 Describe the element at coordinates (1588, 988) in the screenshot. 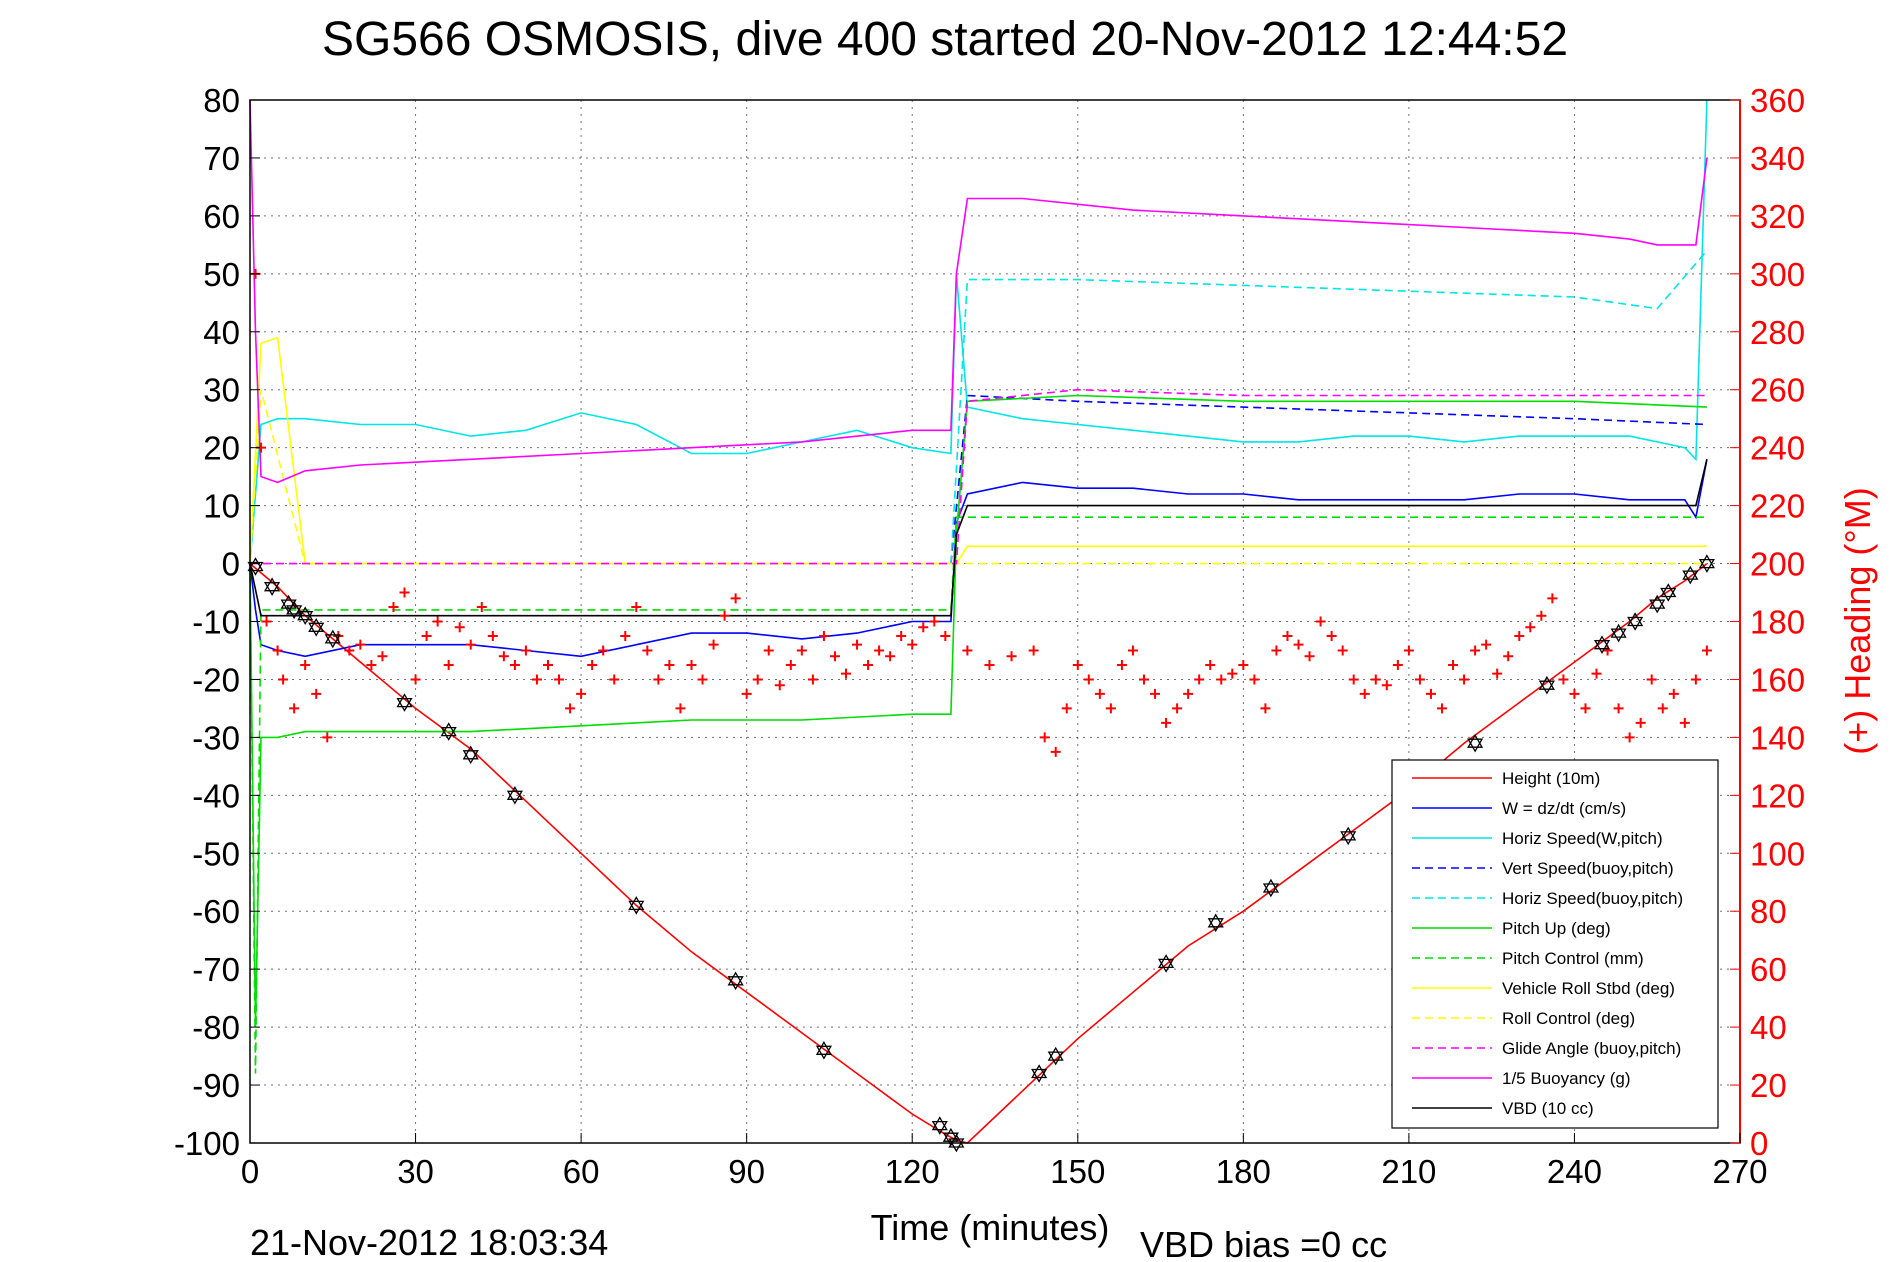

I see `legend-entry: Vehicle Roll Stbd (deg)` at that location.